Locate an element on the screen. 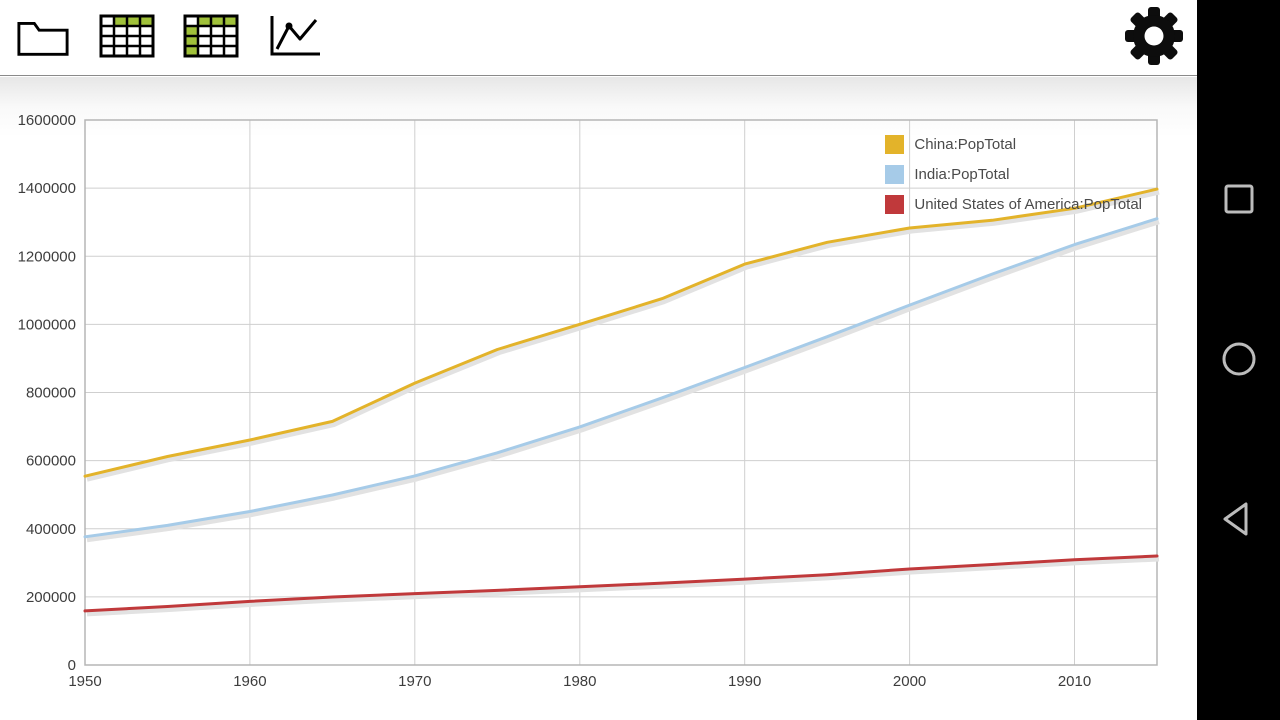  android-nav-bar is located at coordinates (1238, 360).